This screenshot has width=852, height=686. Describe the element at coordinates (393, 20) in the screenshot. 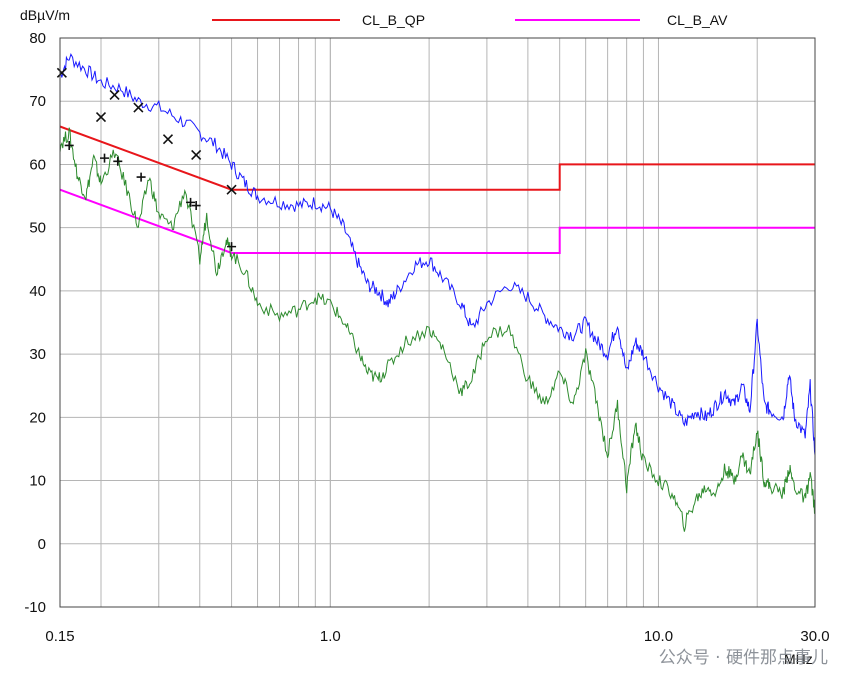

I see `legend-label-qp: CL_B_QP` at that location.